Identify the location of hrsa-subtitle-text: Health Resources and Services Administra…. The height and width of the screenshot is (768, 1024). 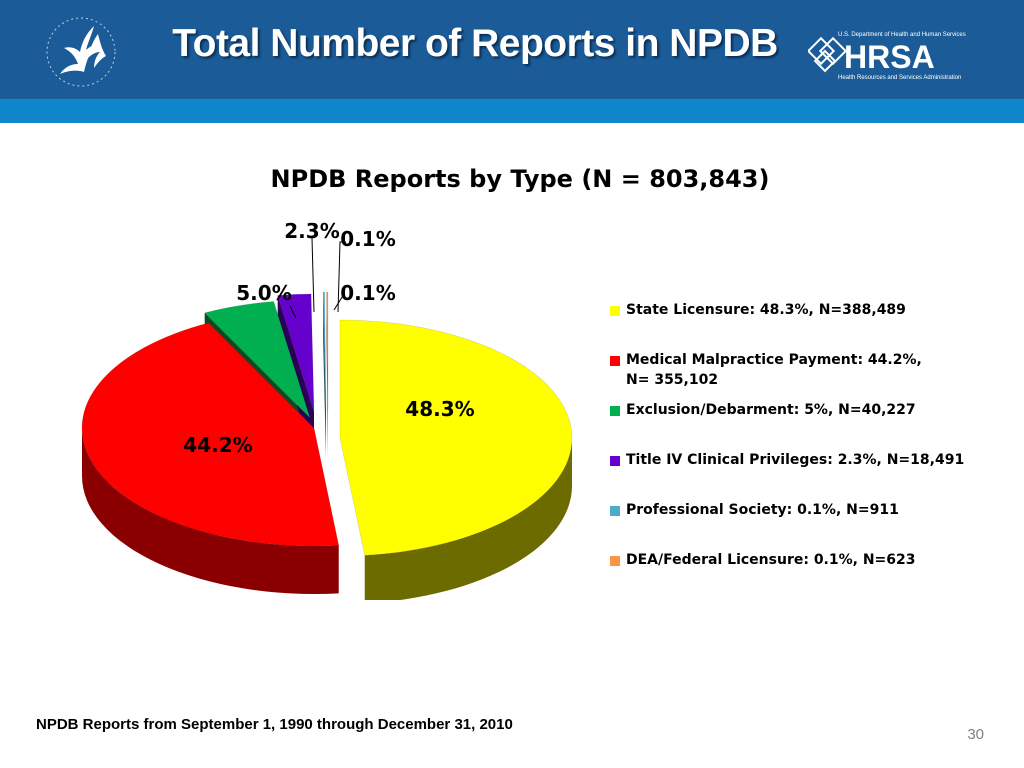
(899, 78).